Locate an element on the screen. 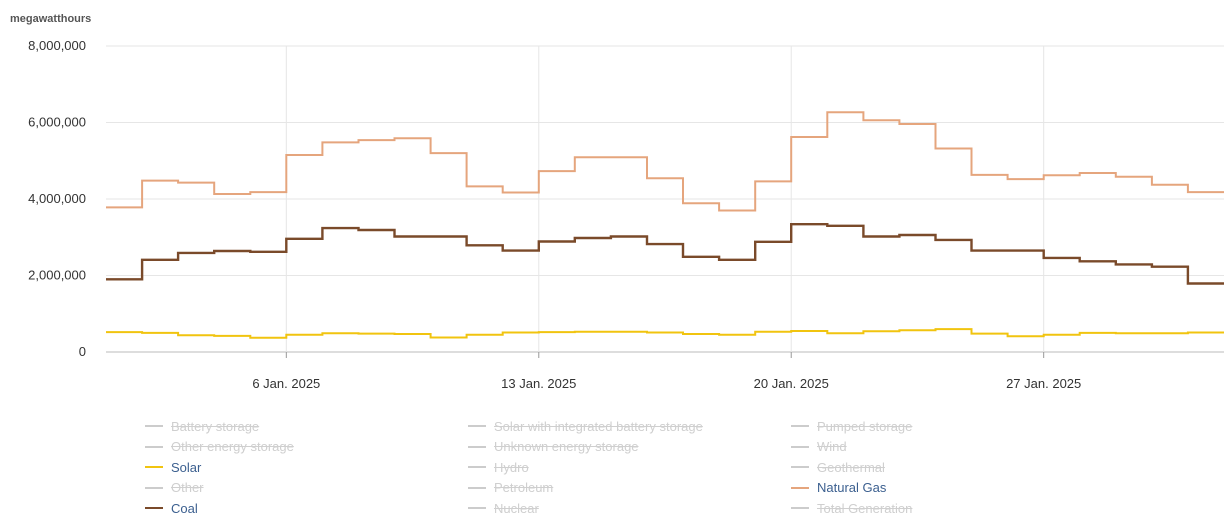  legend-label: Petroleum is located at coordinates (524, 487).